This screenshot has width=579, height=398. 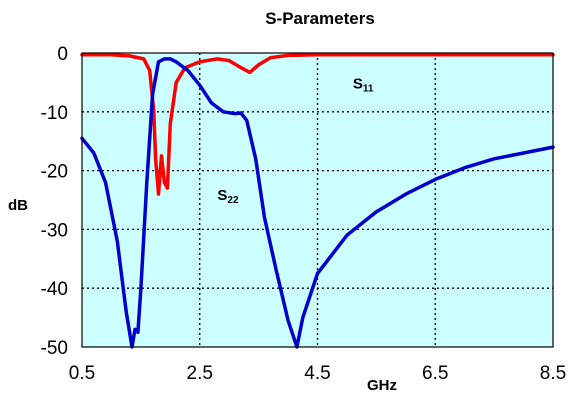 What do you see at coordinates (82, 373) in the screenshot?
I see `x-tick-label: 0.5` at bounding box center [82, 373].